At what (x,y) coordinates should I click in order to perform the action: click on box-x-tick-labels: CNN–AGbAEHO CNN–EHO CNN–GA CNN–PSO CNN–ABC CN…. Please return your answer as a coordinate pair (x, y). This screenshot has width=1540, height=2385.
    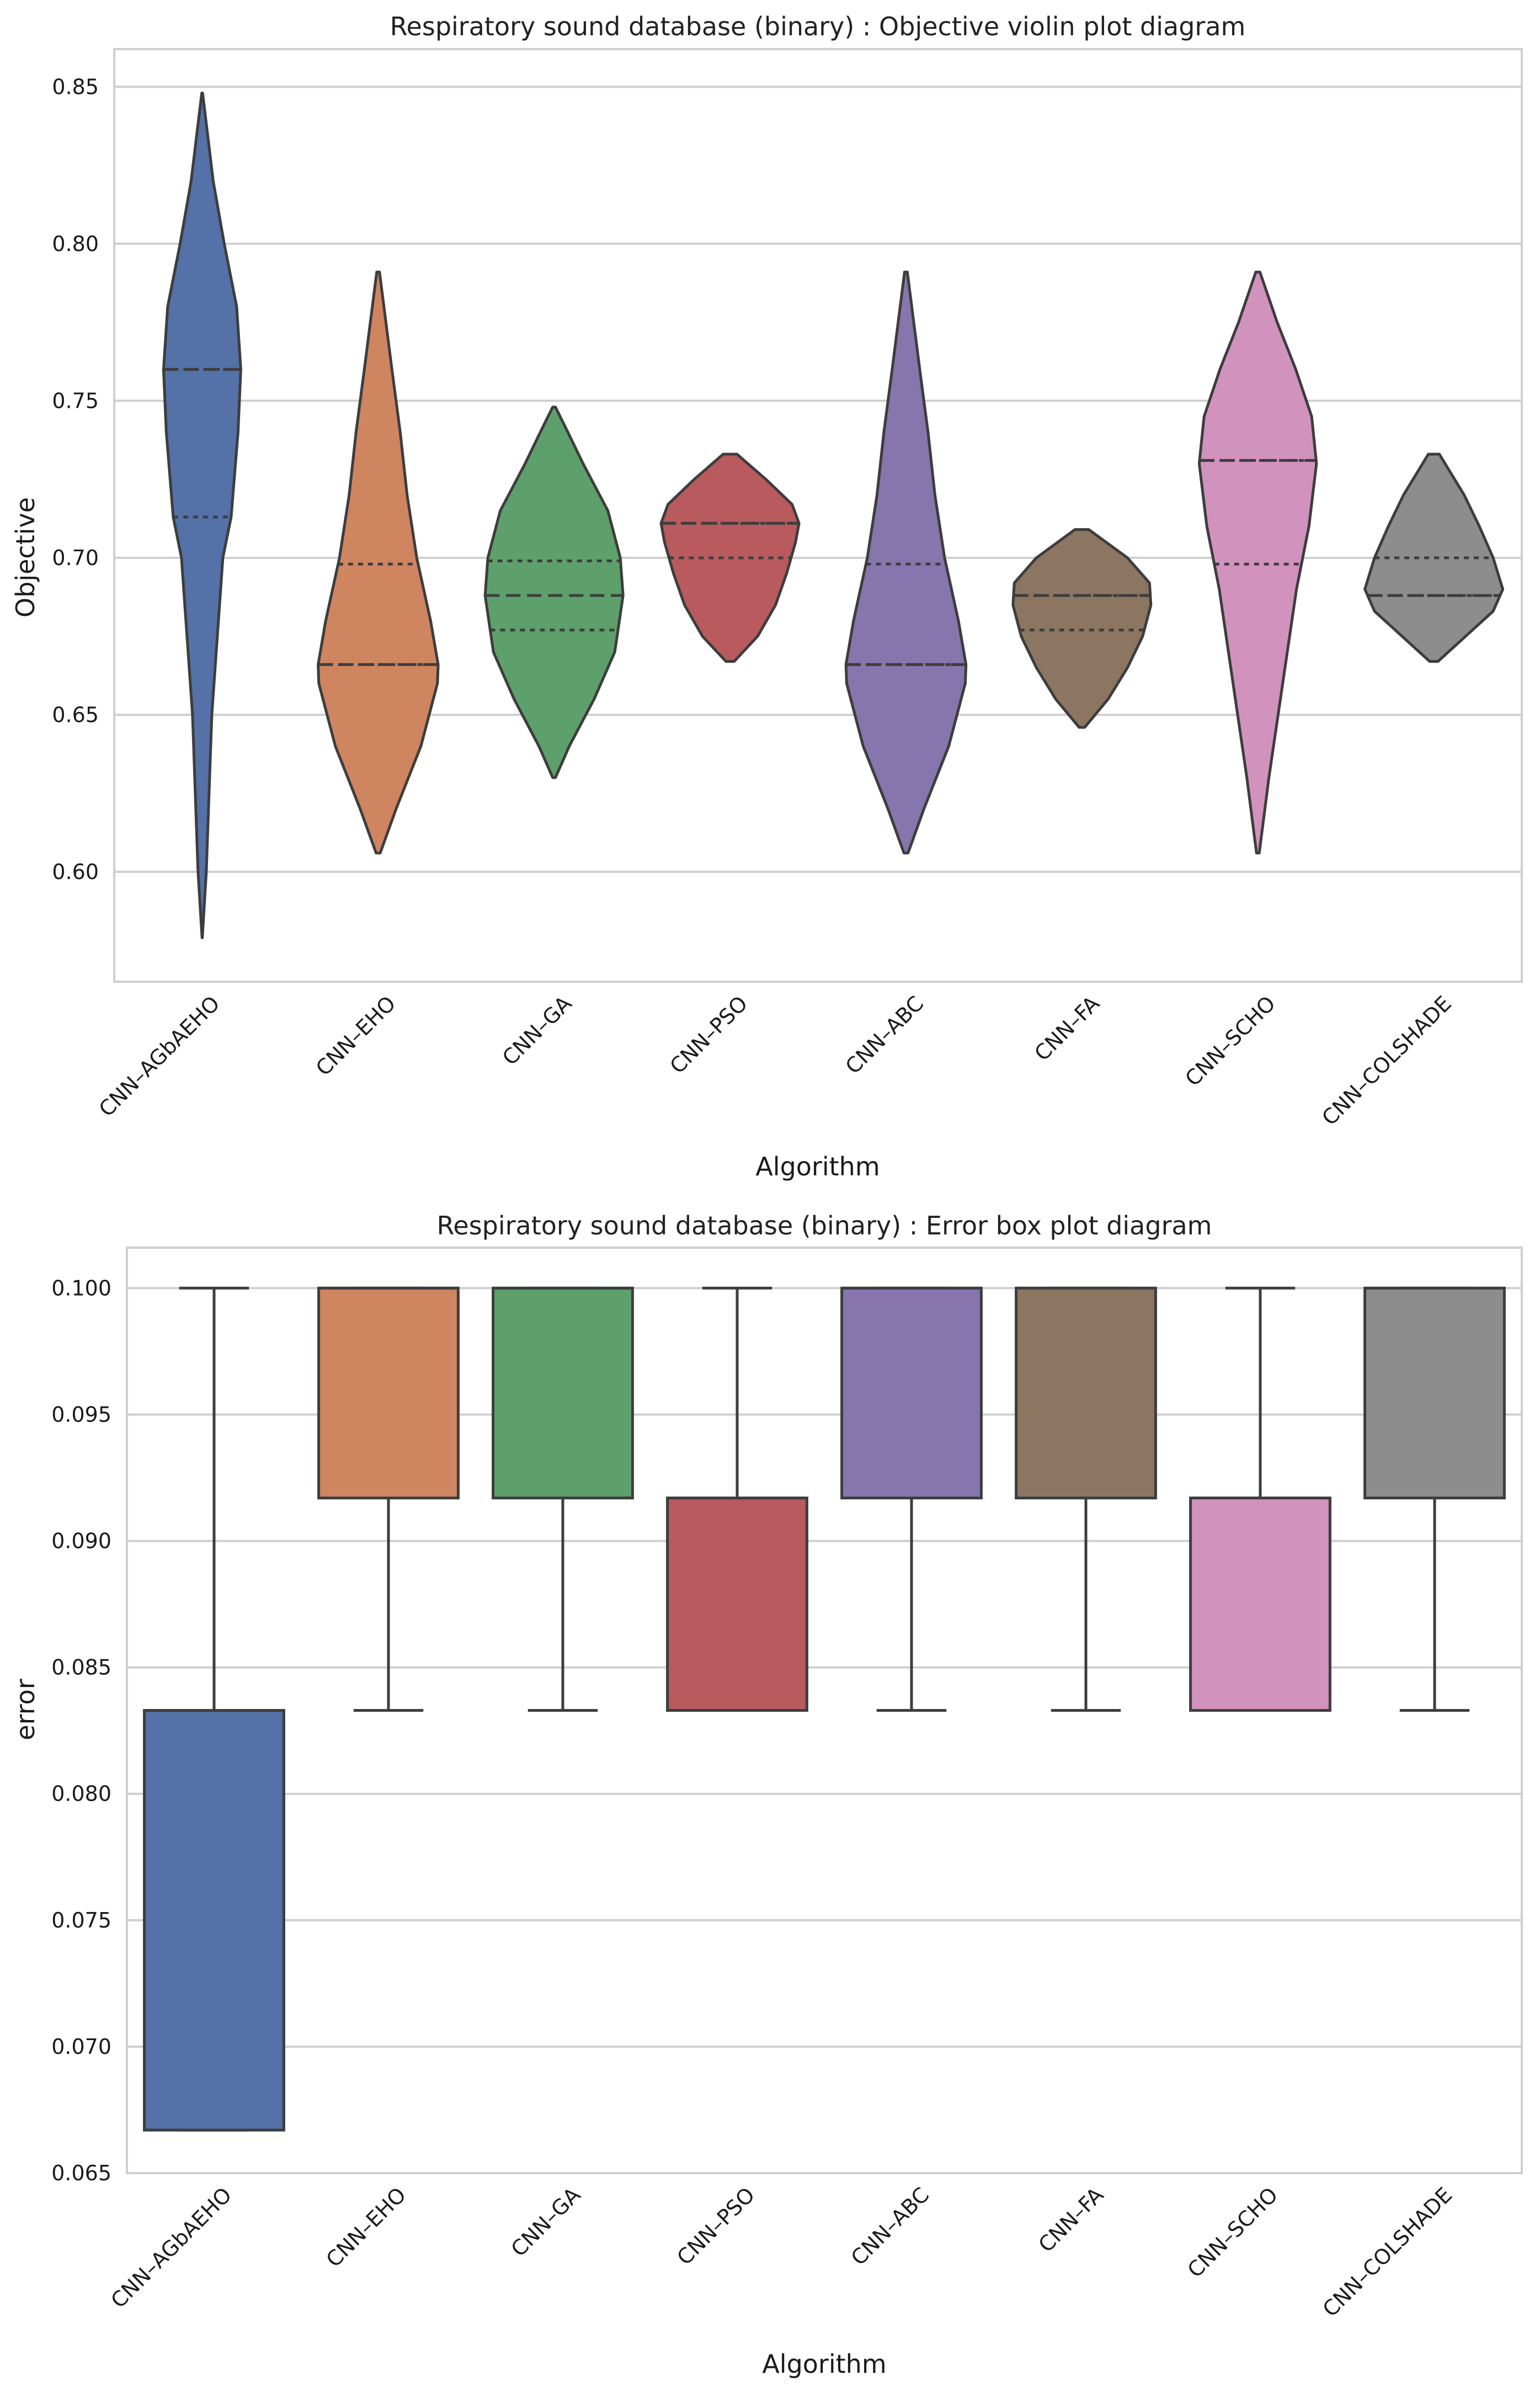
    Looking at the image, I should click on (781, 2252).